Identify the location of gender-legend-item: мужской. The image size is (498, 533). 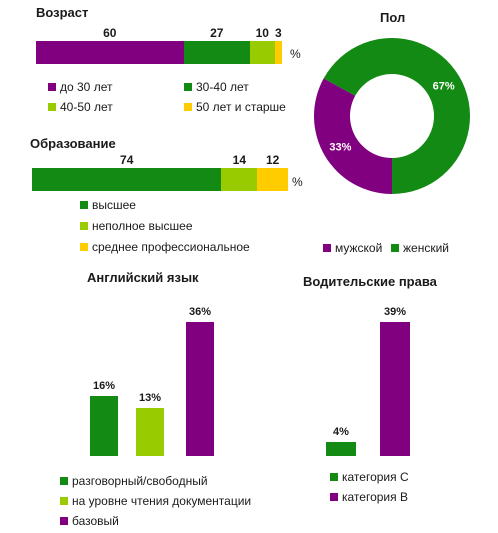
(352, 248).